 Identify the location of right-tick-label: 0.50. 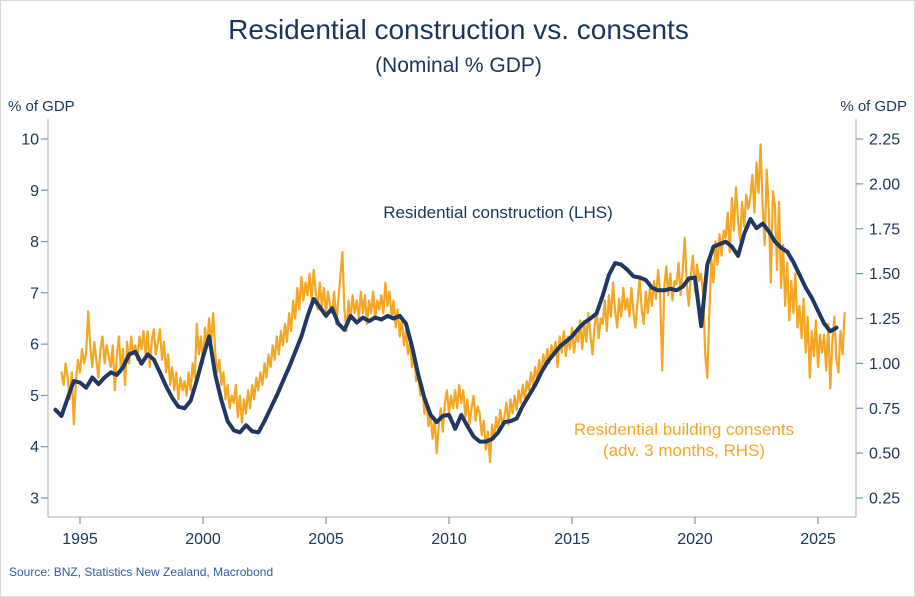
(884, 454).